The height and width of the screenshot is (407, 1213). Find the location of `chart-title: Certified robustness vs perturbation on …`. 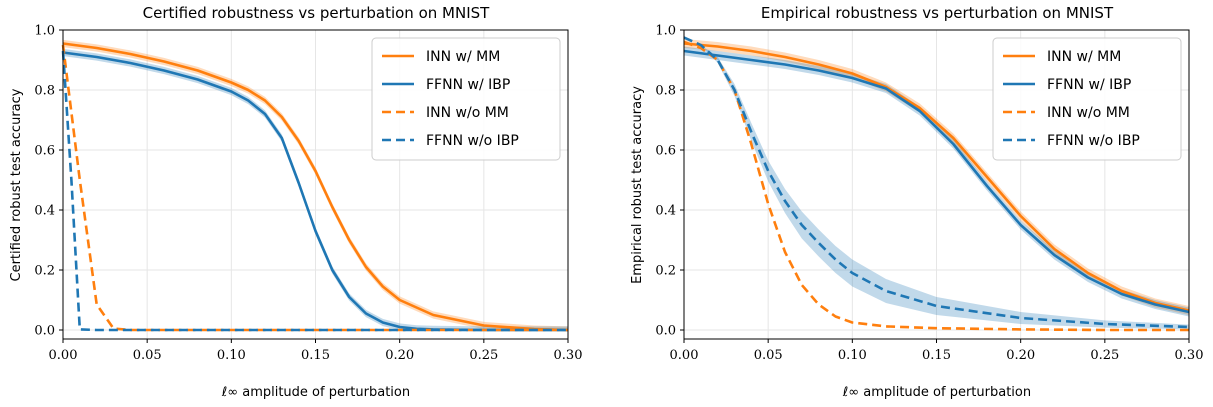

chart-title: Certified robustness vs perturbation on … is located at coordinates (316, 13).